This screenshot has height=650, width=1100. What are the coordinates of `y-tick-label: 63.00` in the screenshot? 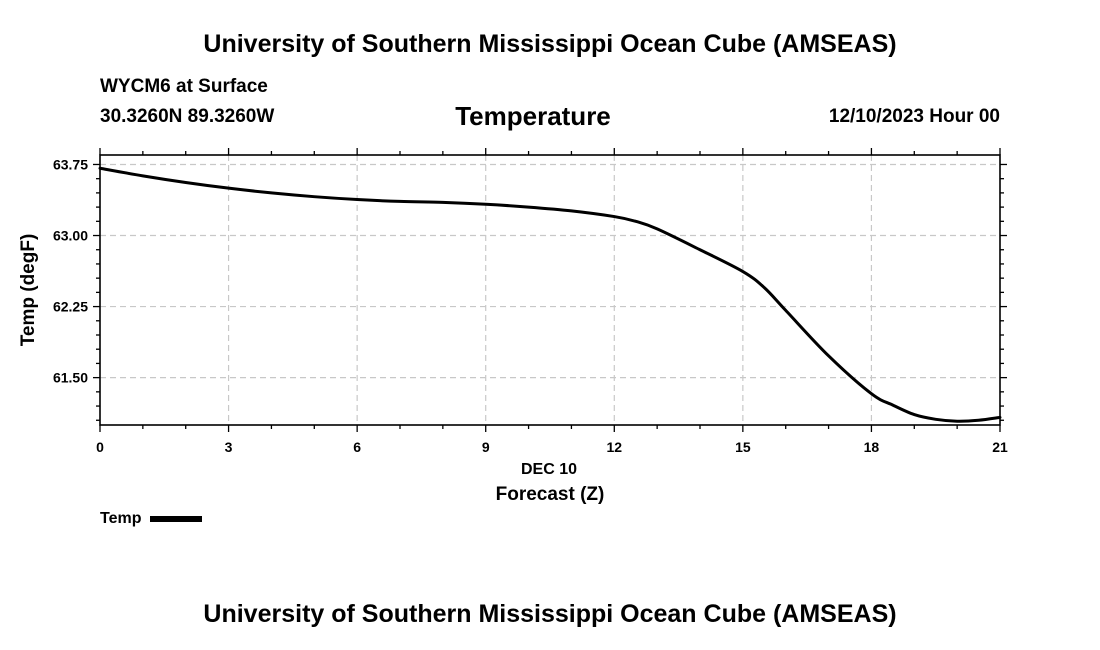 It's located at (70, 236).